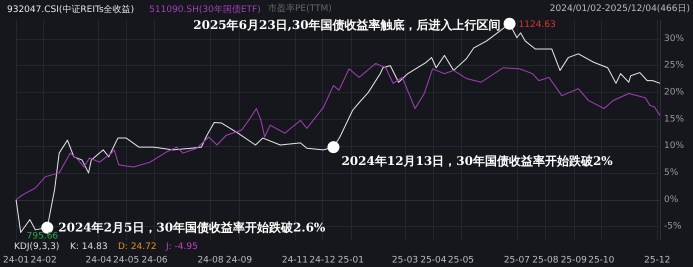 The height and width of the screenshot is (267, 693). What do you see at coordinates (181, 247) in the screenshot?
I see `text: J: -4.95` at bounding box center [181, 247].